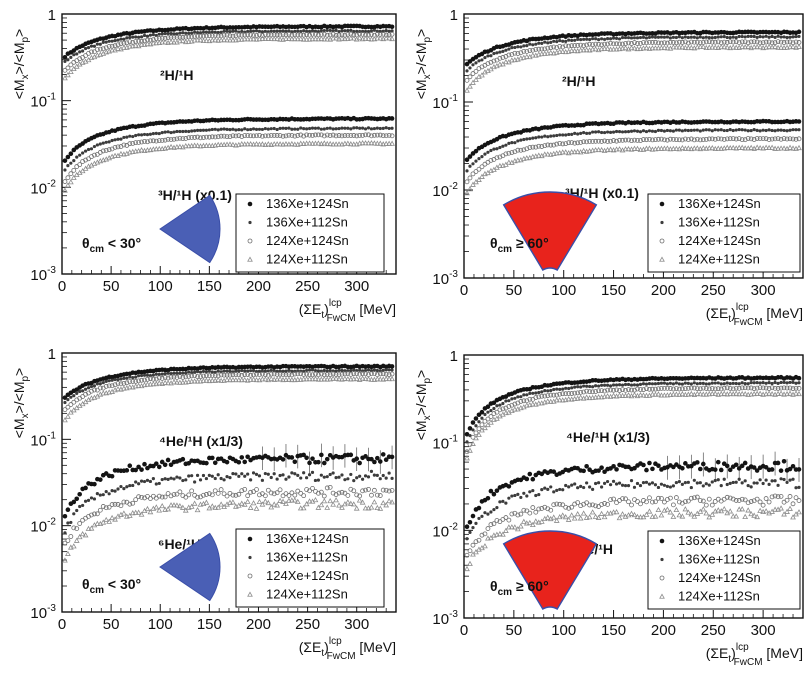 The image size is (807, 673). Describe the element at coordinates (190, 229) in the screenshot. I see `wedge-shape` at that location.